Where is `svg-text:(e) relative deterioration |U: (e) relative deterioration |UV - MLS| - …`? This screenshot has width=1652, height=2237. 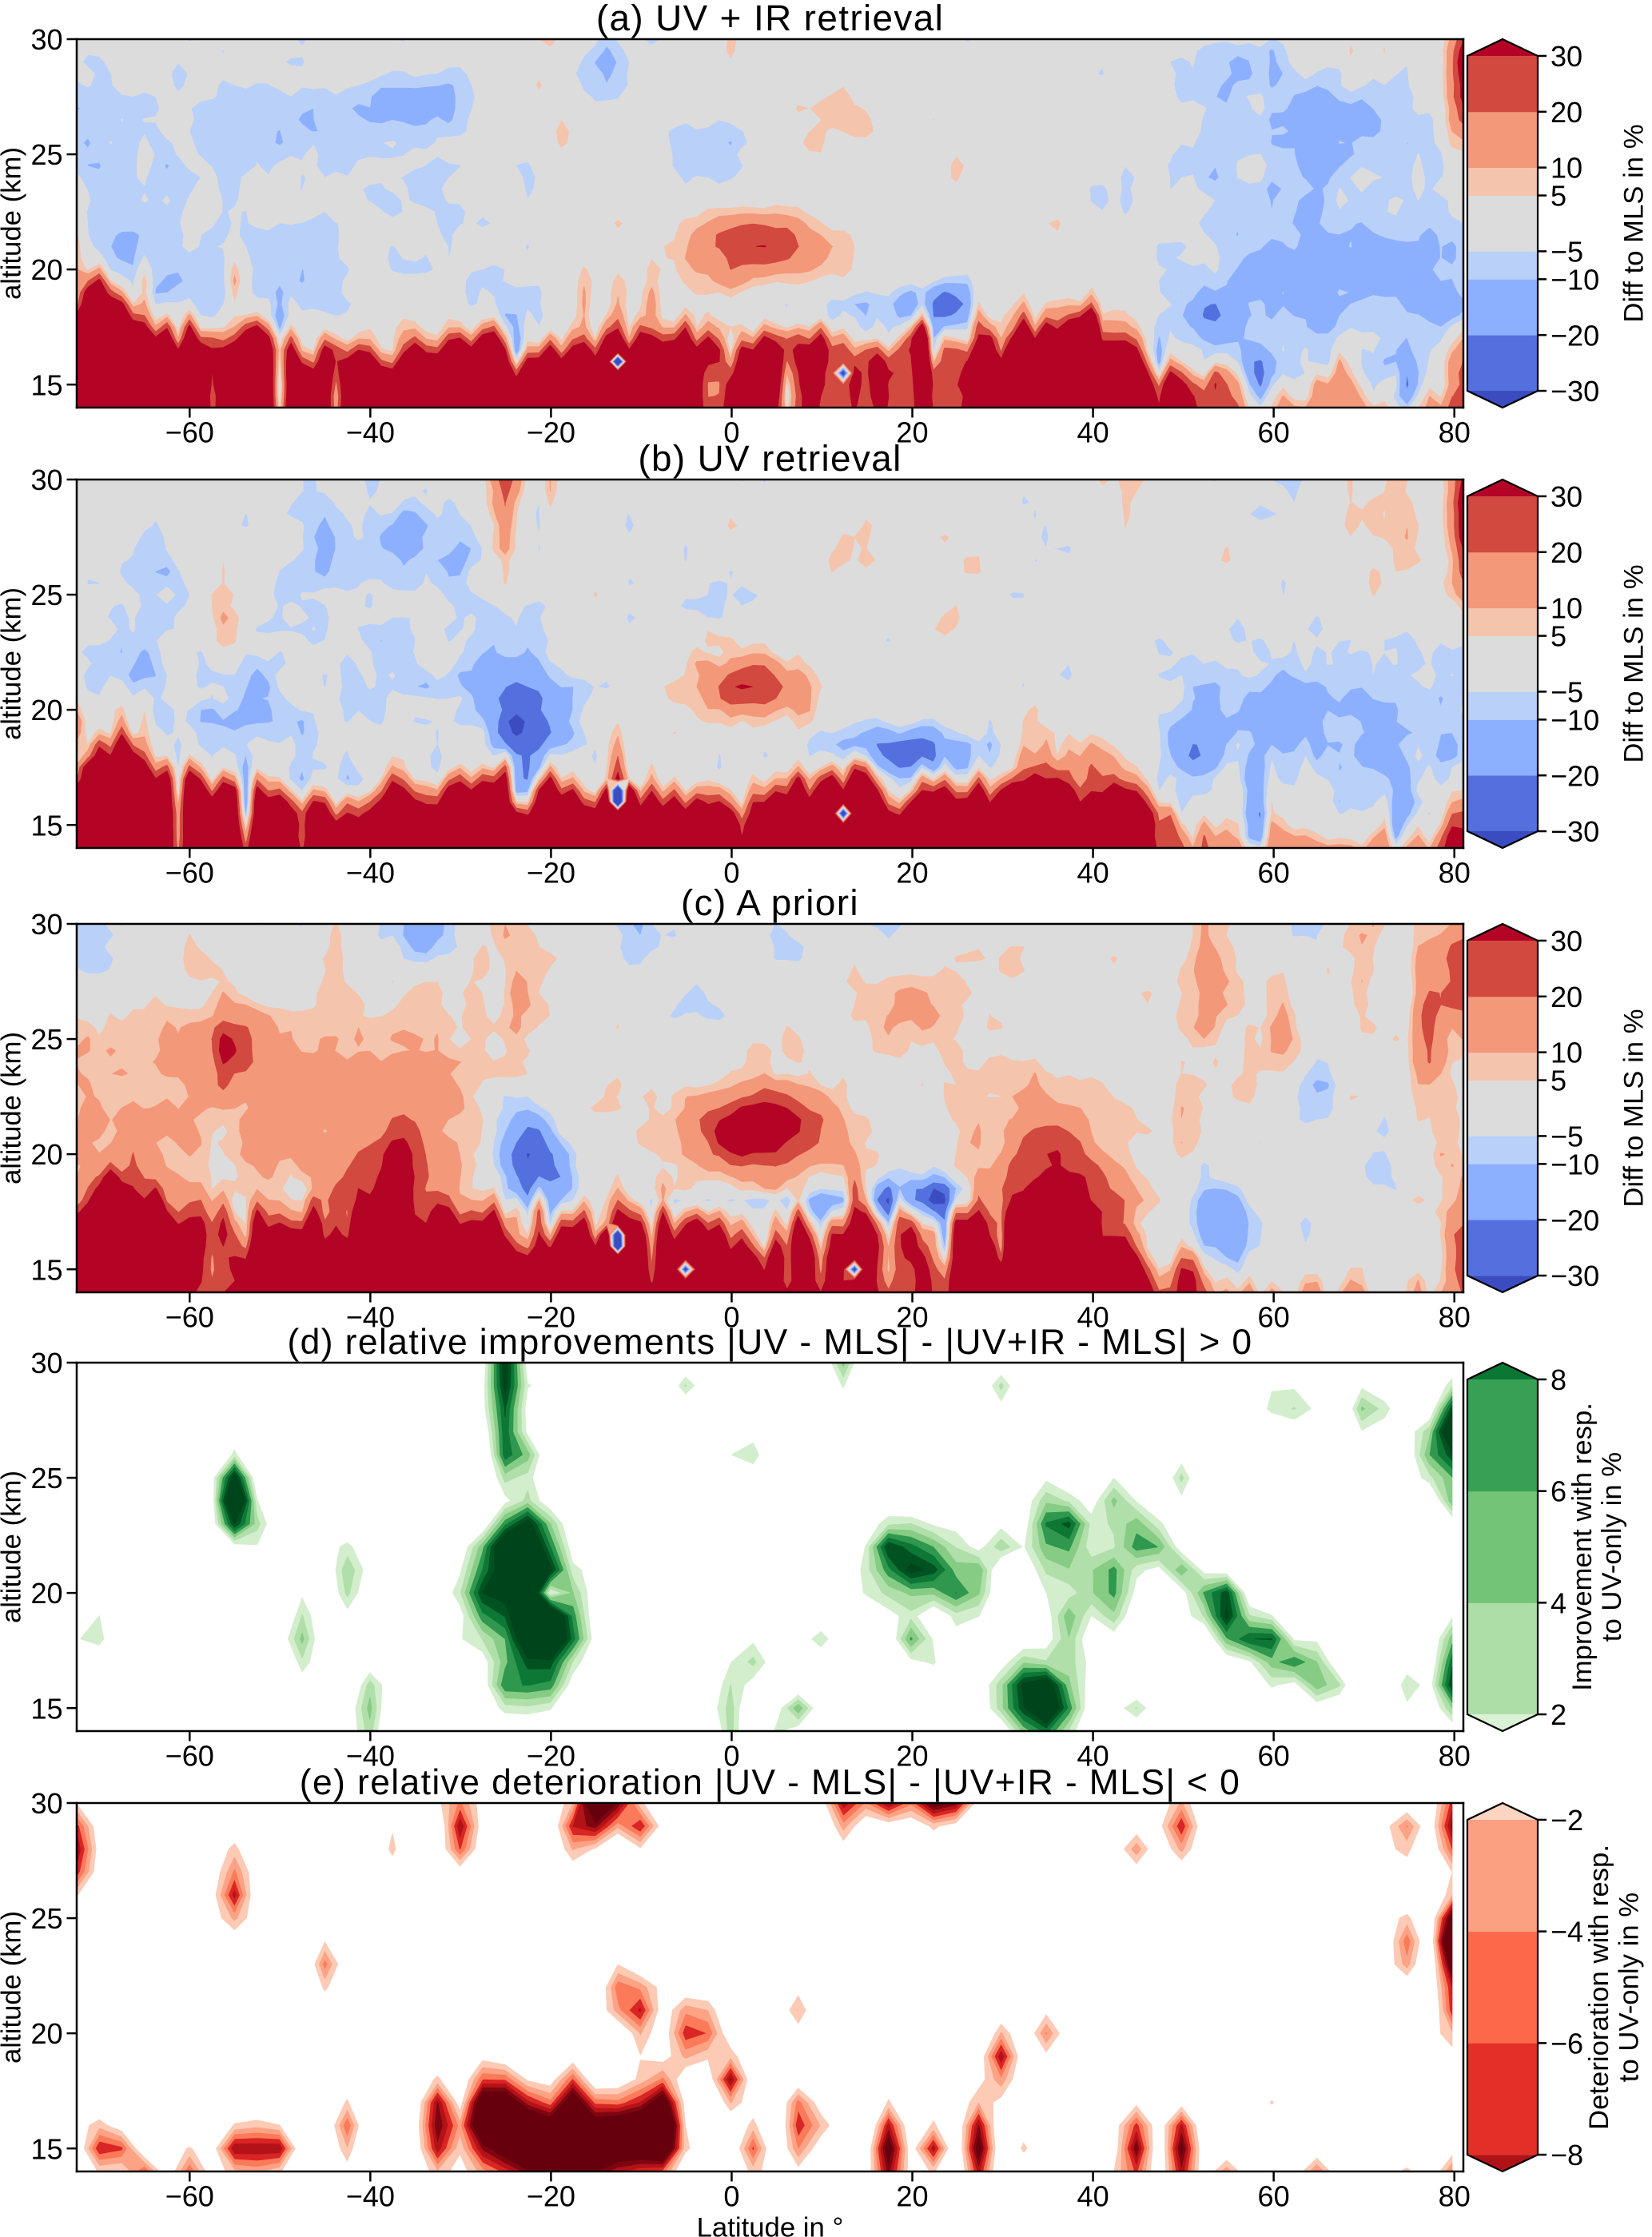 svg-text:(e) relative deterioration |U: (e) relative deterioration |UV - MLS| - … is located at coordinates (770, 1782).